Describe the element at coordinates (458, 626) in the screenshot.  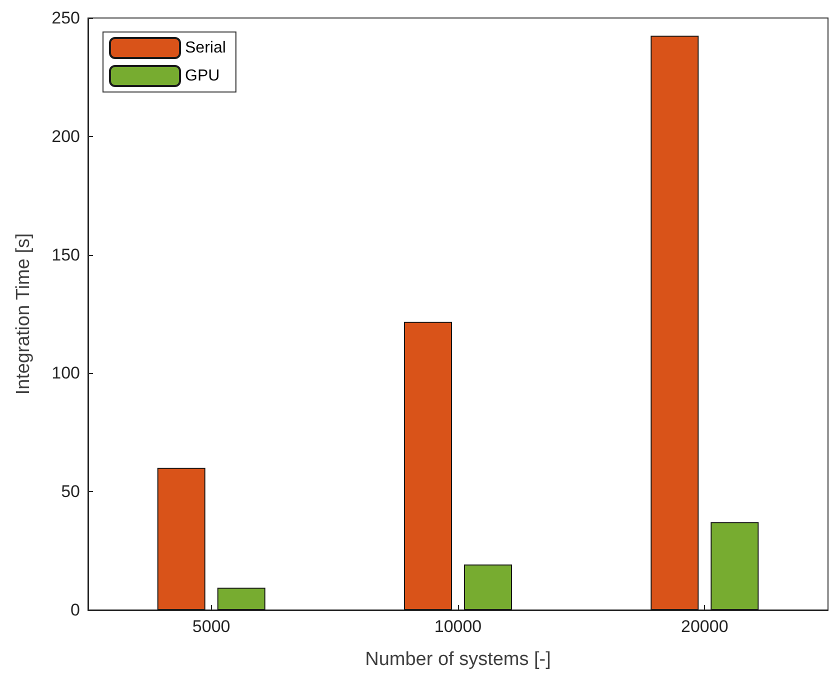
I see `x-tick-label: 10000` at that location.